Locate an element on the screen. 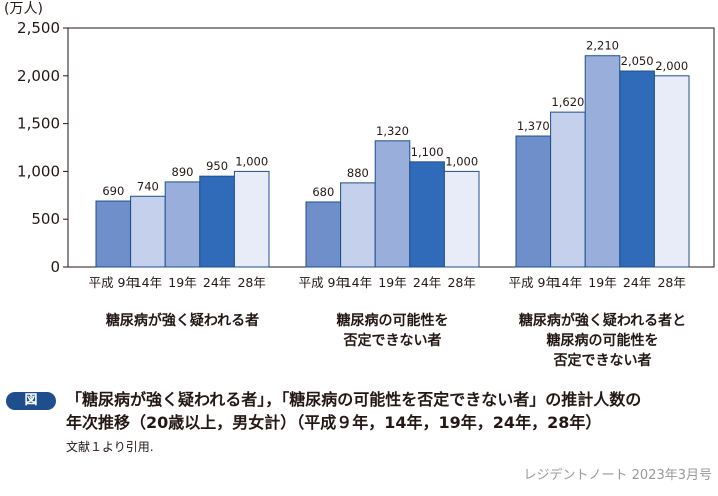  bar-value-label: 2,050 is located at coordinates (637, 61).